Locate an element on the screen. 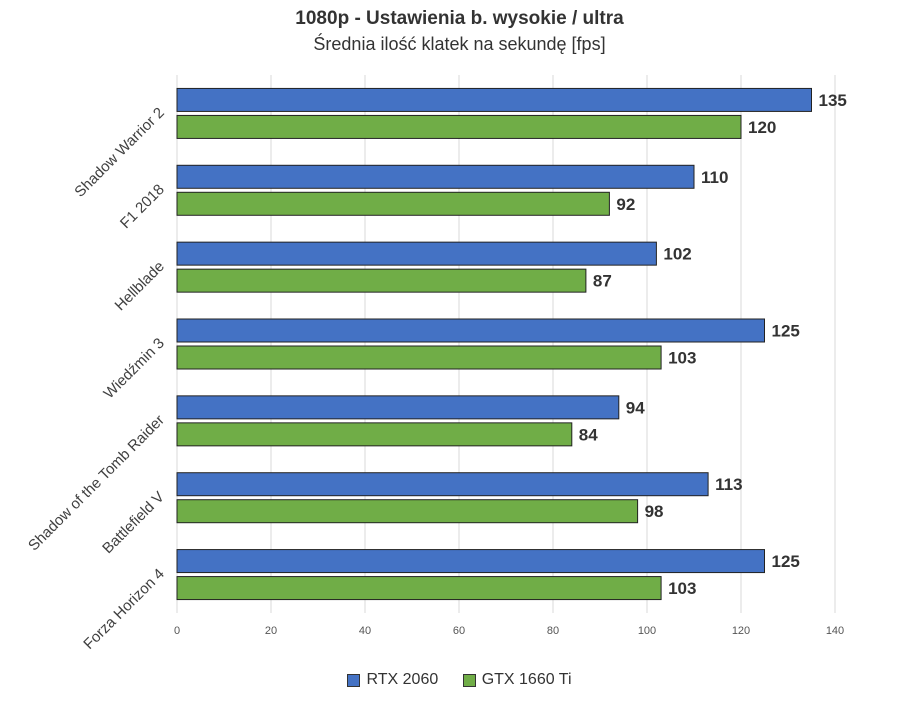 The image size is (919, 703). x-tick-label-60: 60 is located at coordinates (459, 631).